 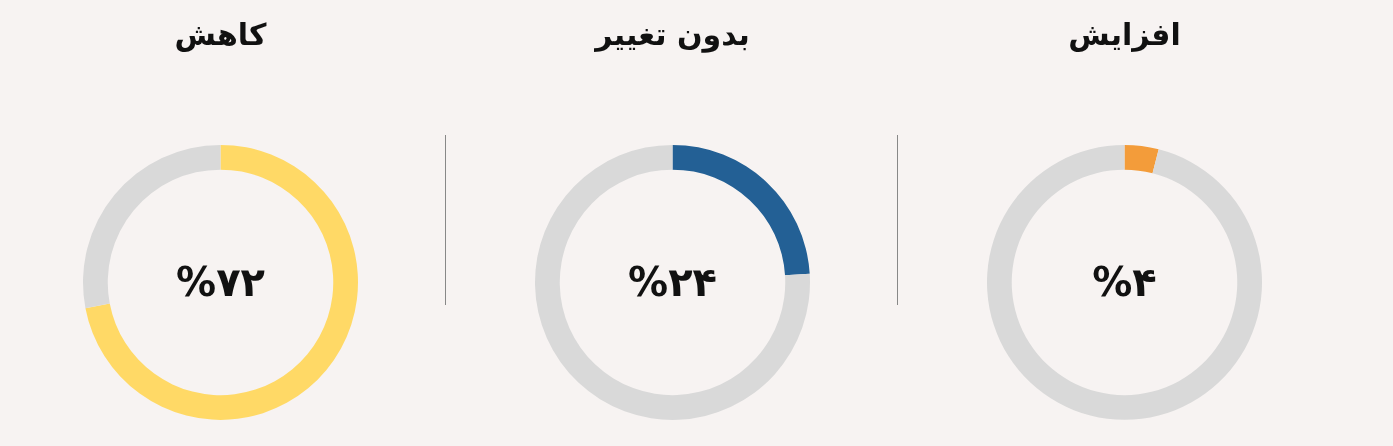 What do you see at coordinates (1124, 282) in the screenshot?
I see `data-label: %۴` at bounding box center [1124, 282].